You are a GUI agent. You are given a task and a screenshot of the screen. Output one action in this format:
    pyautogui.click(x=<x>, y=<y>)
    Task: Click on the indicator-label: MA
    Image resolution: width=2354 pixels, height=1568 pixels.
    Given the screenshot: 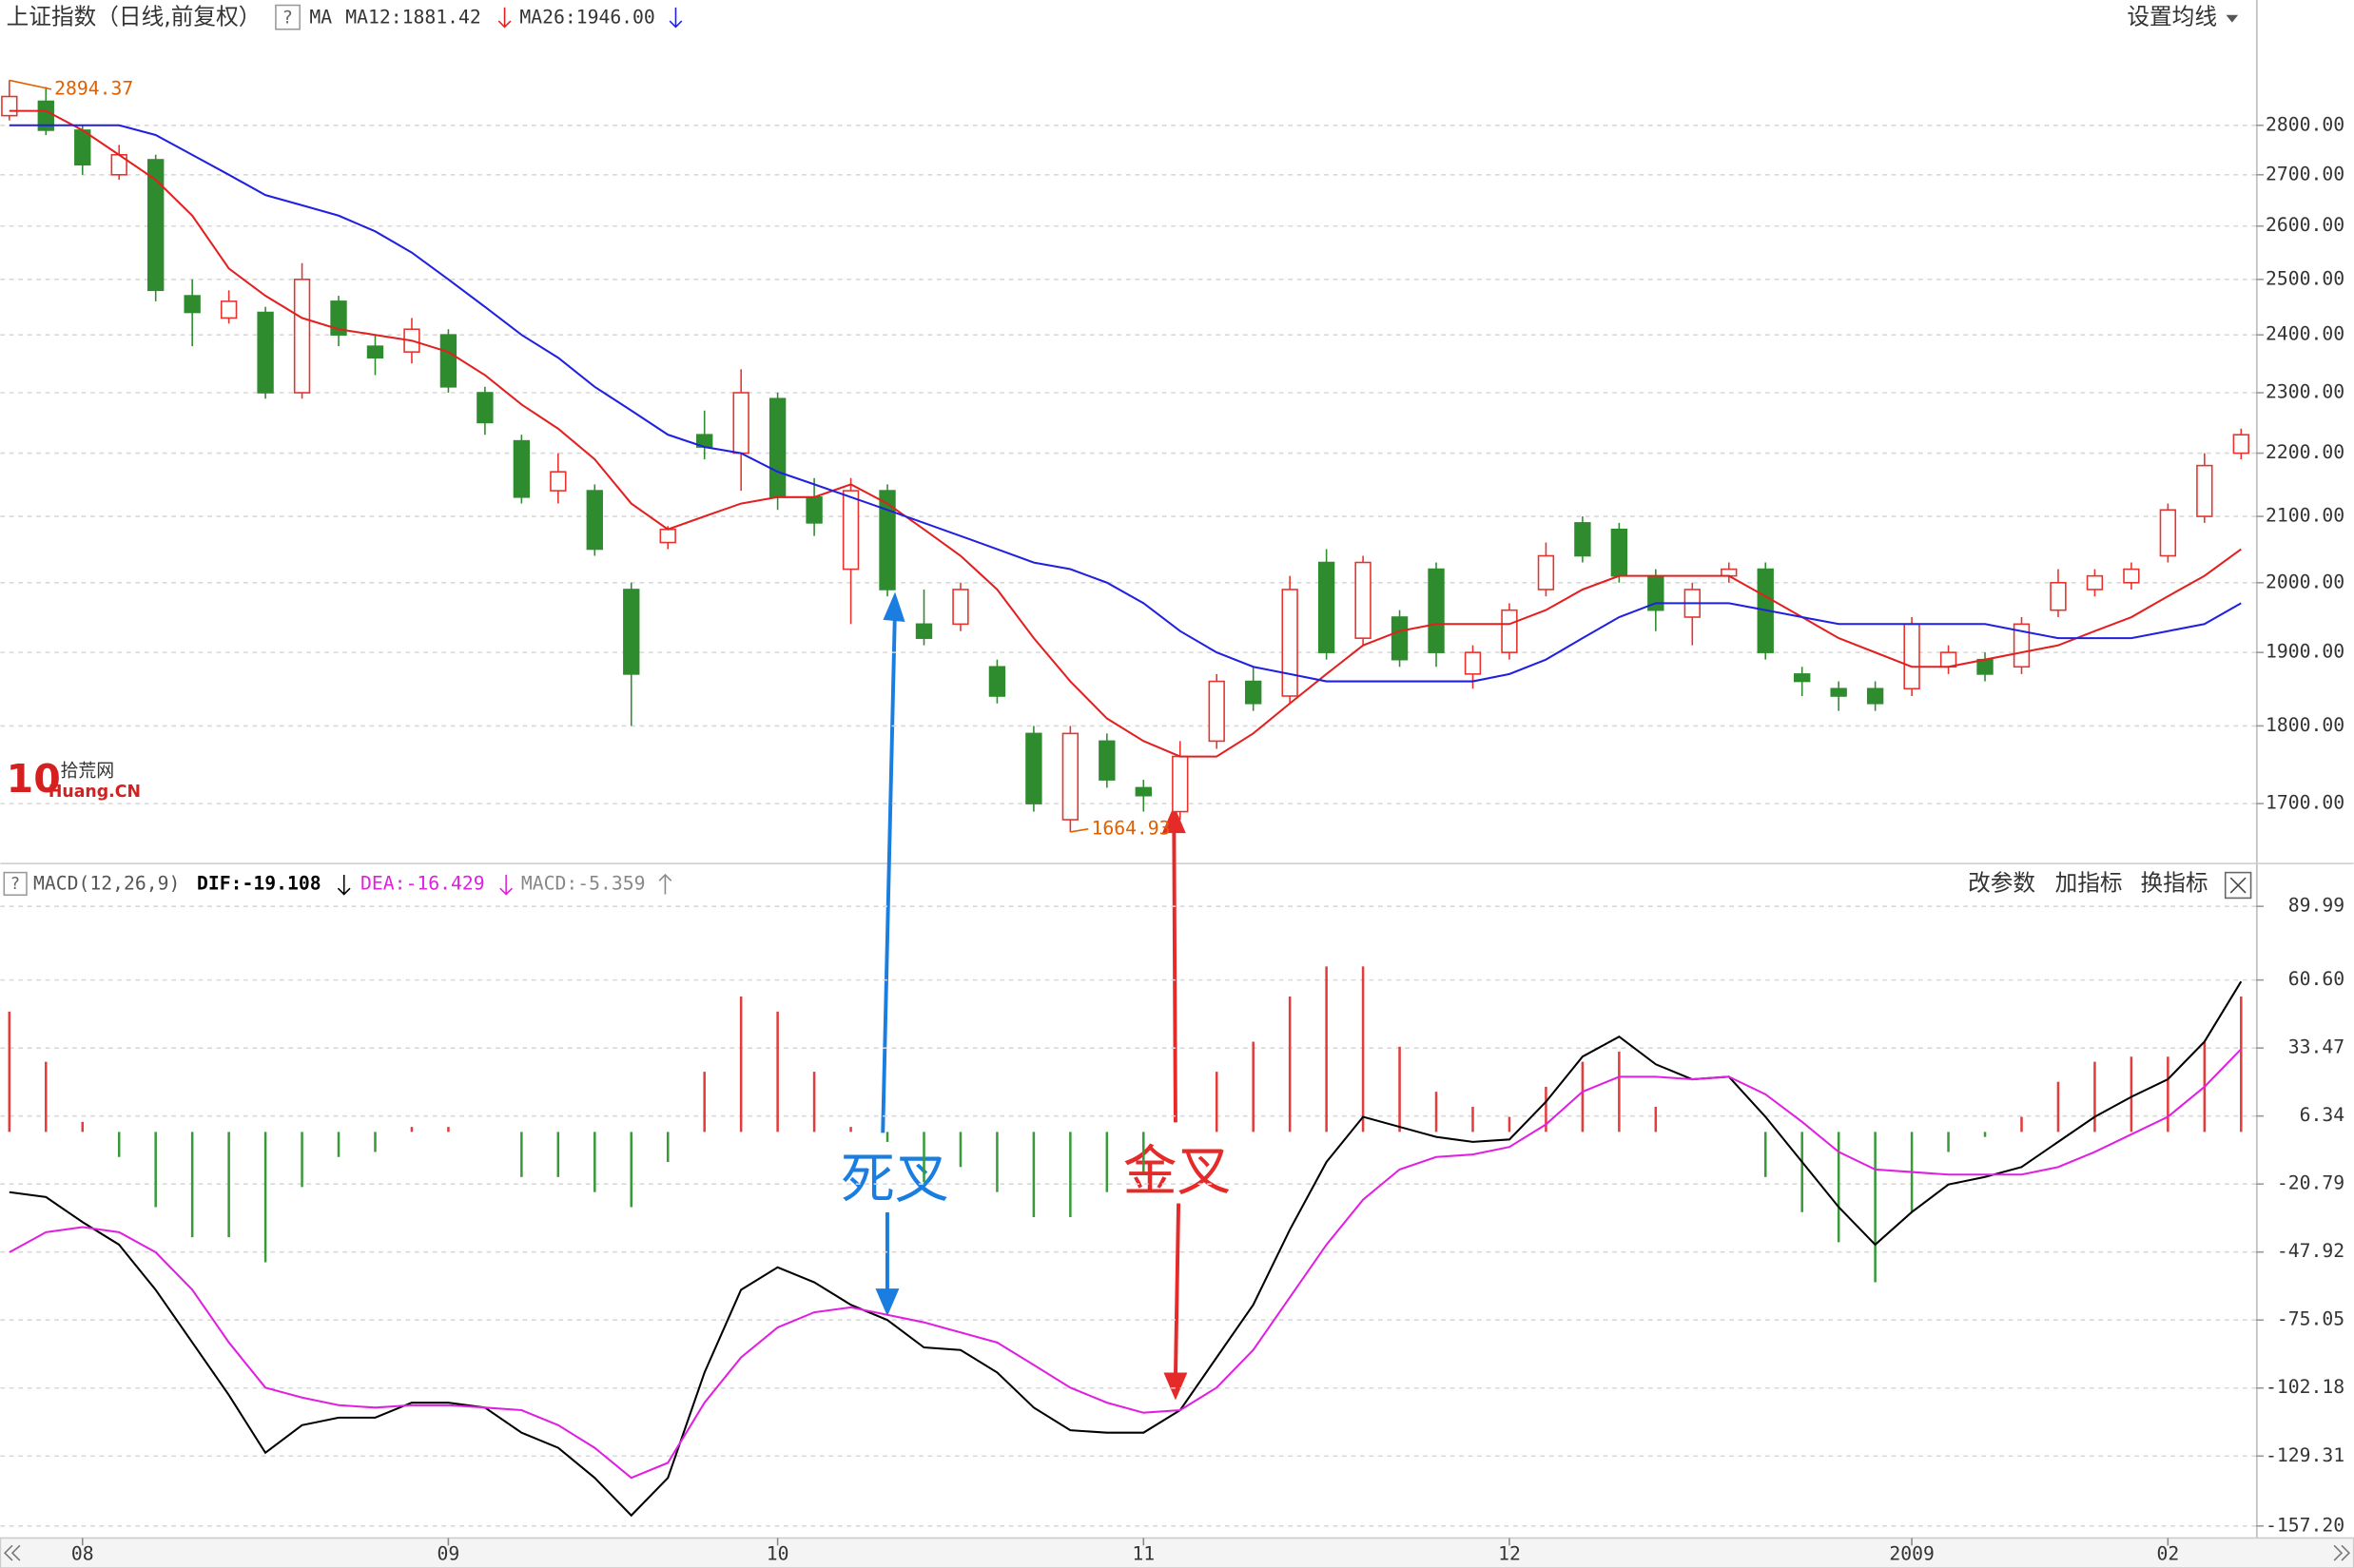 What is the action you would take?
    pyautogui.click(x=320, y=17)
    